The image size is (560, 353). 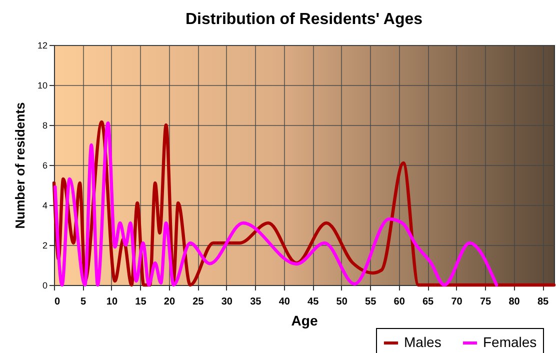 I want to click on legend-label: Females, so click(x=510, y=342).